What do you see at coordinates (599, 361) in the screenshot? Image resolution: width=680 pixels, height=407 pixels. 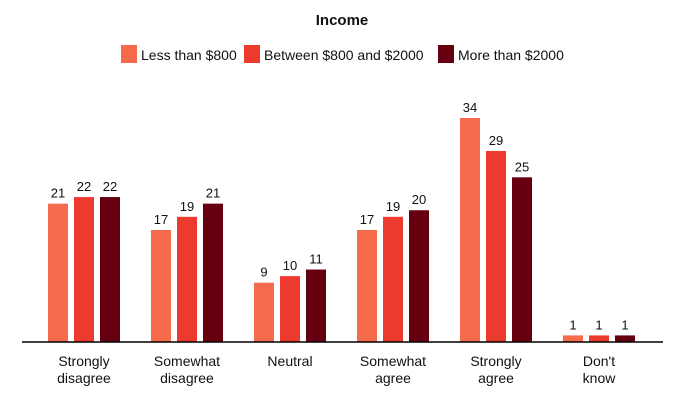 I see `category-label: Don't` at bounding box center [599, 361].